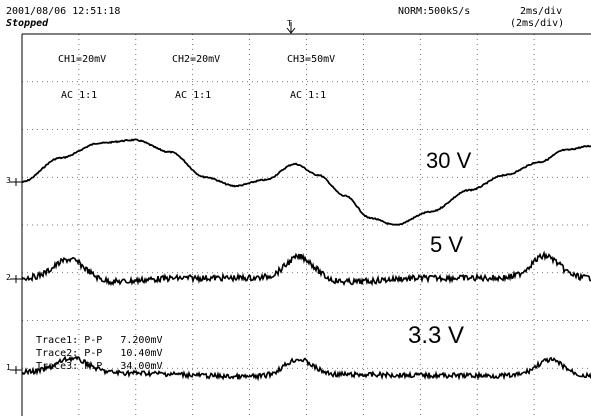 The image size is (591, 416). I want to click on trigger-marker-label: T, so click(289, 23).